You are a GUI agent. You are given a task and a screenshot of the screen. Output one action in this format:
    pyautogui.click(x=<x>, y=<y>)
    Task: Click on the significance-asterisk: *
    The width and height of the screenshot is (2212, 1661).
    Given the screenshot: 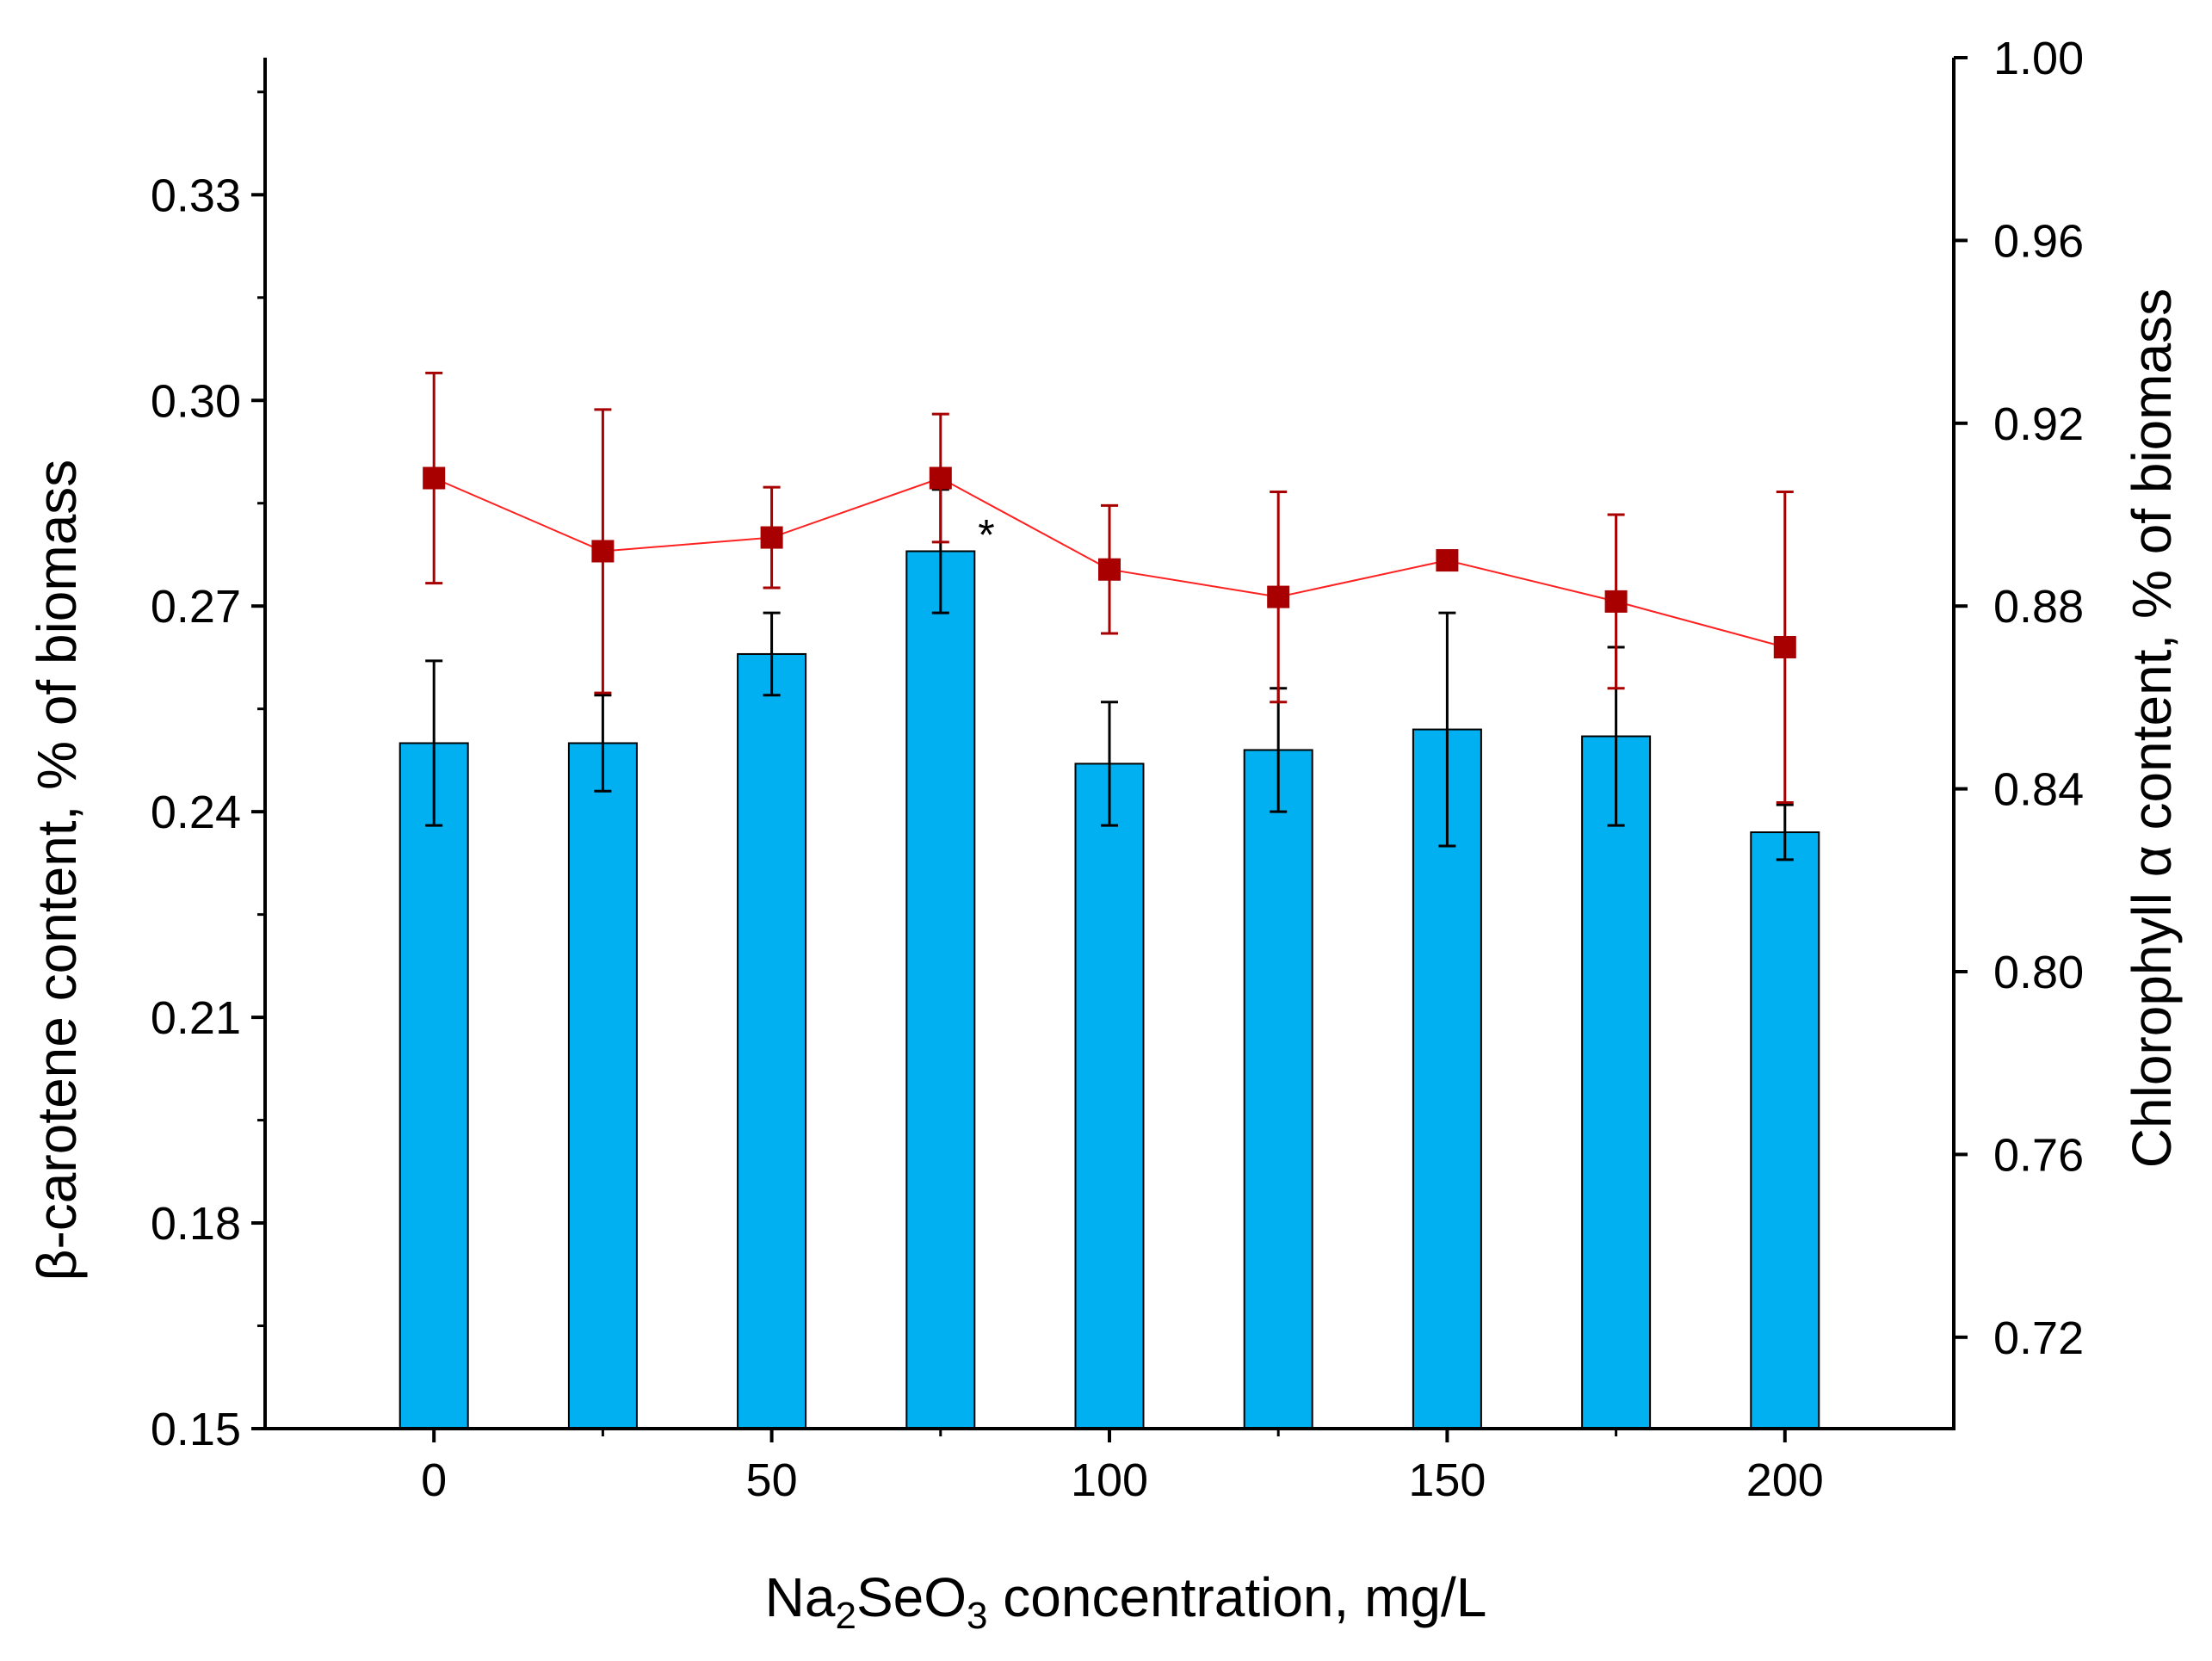 What is the action you would take?
    pyautogui.click(x=986, y=534)
    